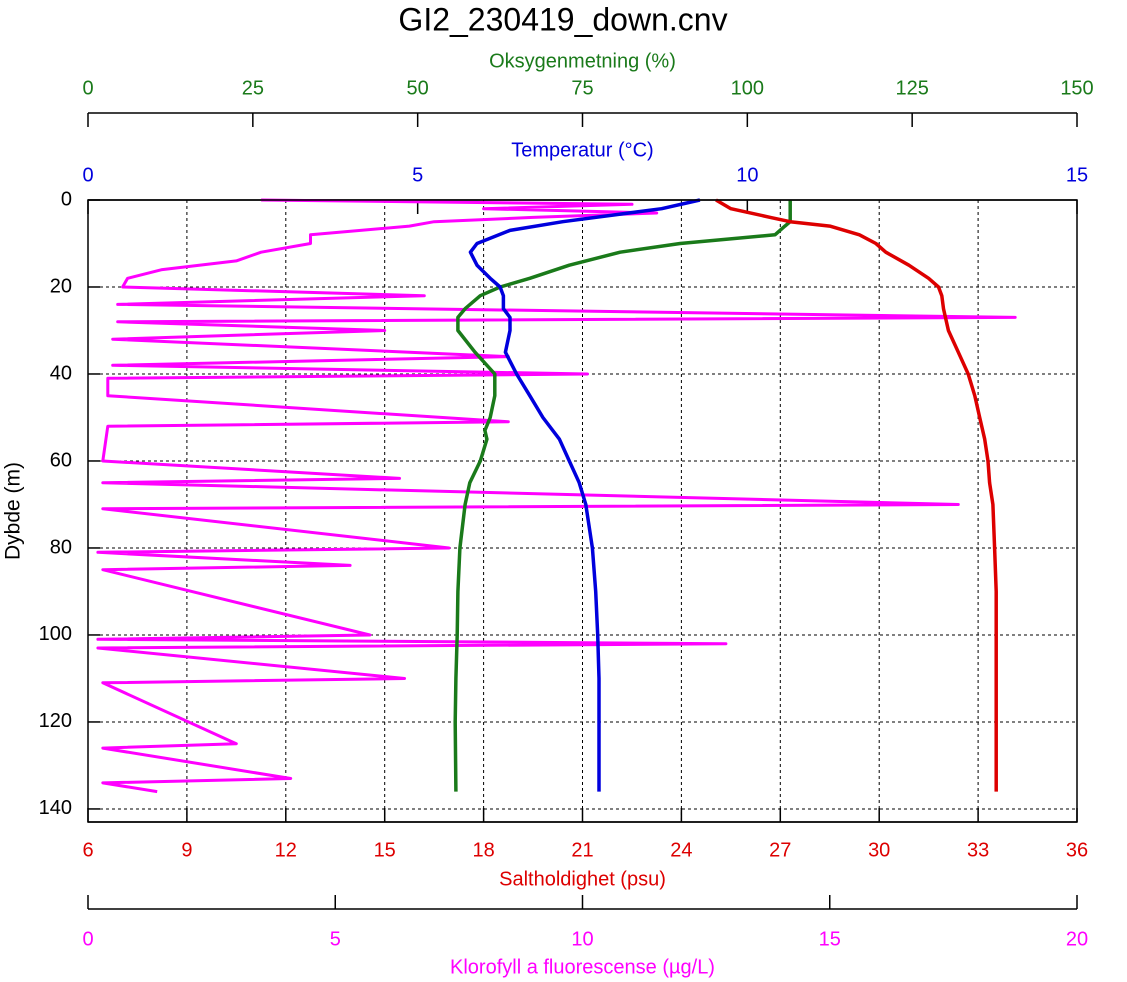  I want to click on x-tick-label: 12, so click(286, 850).